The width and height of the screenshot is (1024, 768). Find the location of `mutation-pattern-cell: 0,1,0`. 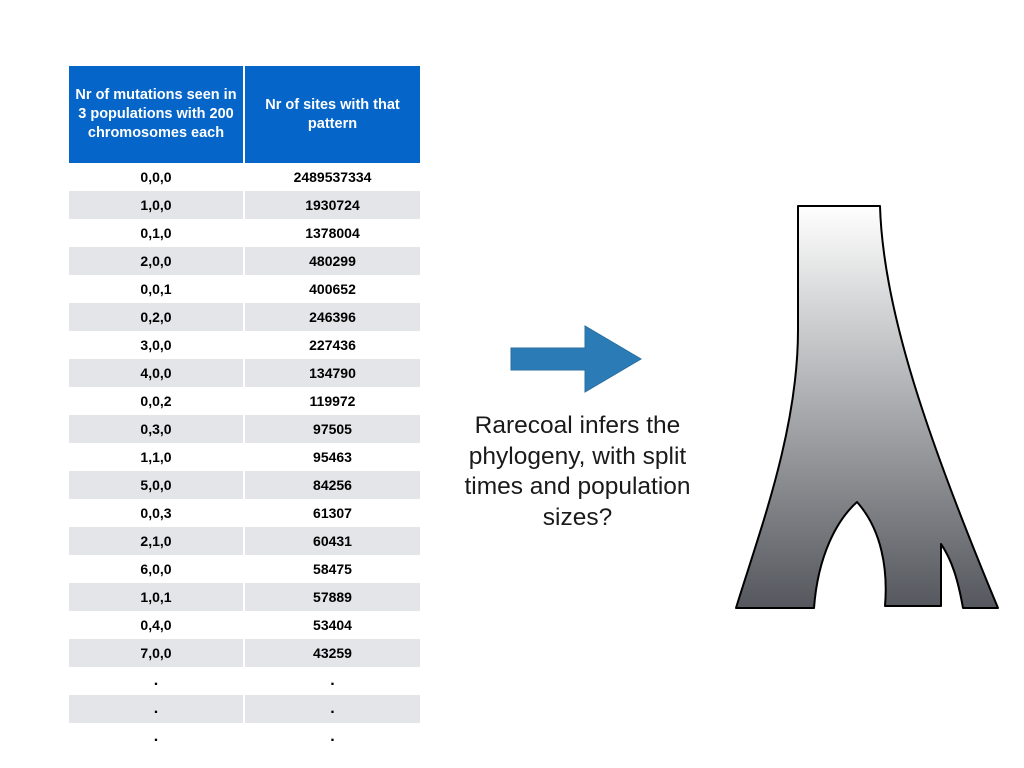

mutation-pattern-cell: 0,1,0 is located at coordinates (156, 233).